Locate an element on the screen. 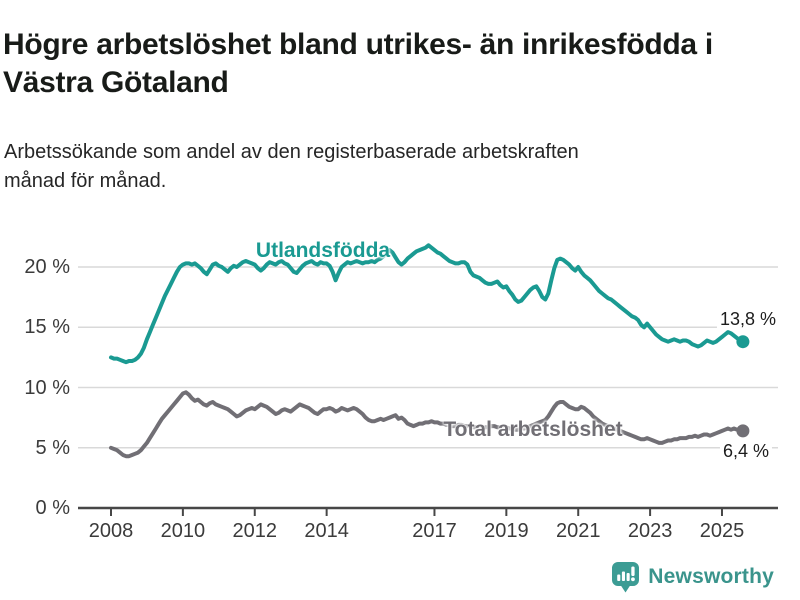  series-label-total-arbetsloshet: Total arbetslöshet is located at coordinates (533, 429).